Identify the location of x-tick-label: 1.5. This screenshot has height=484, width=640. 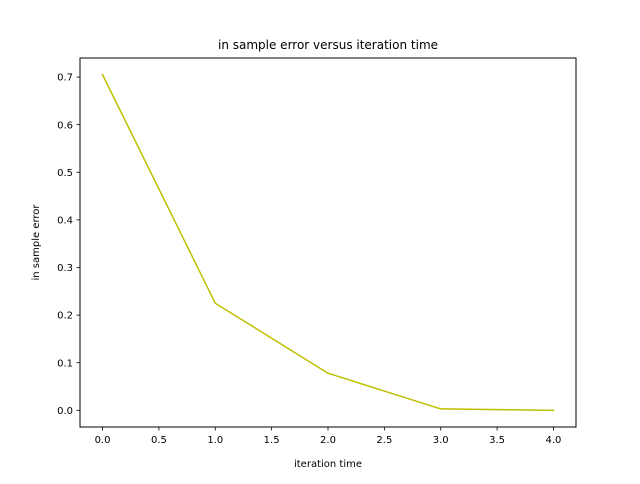
(272, 440).